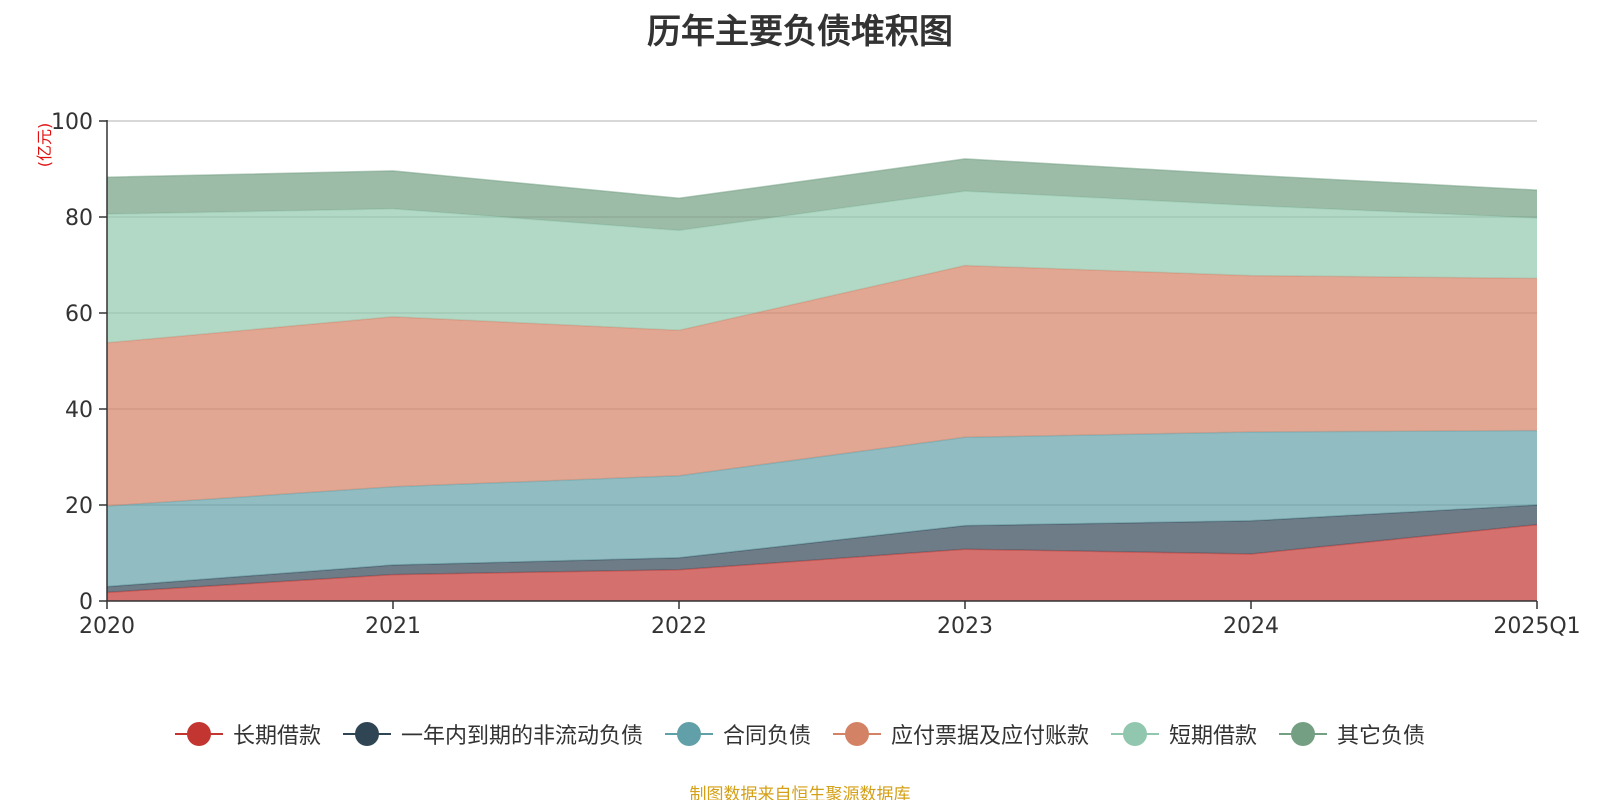 The height and width of the screenshot is (800, 1600). I want to click on legend-item-3: 应付票据及应付账款, so click(961, 734).